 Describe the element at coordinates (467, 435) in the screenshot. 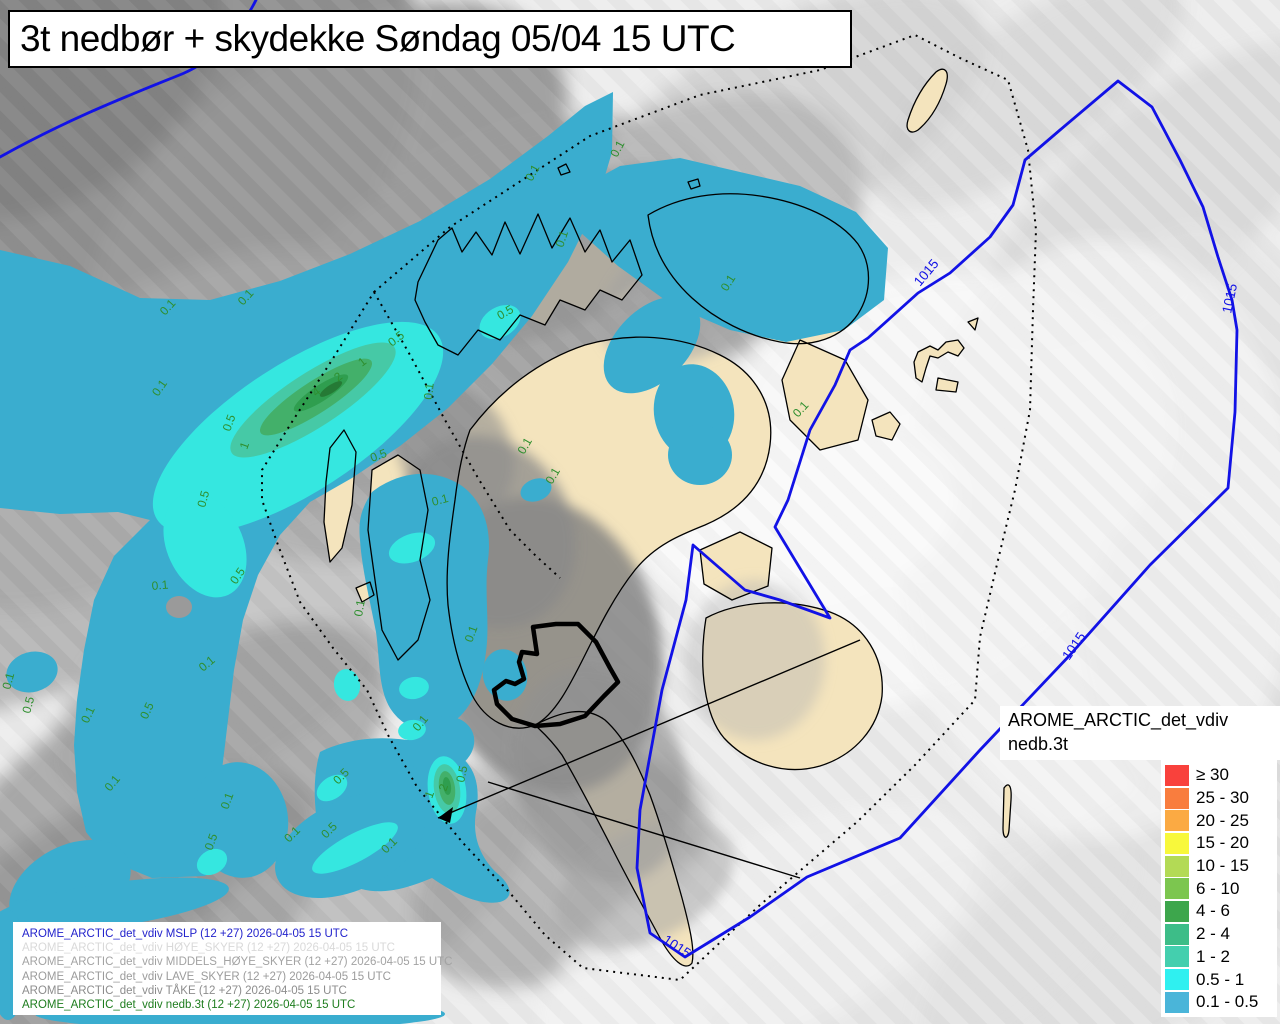

I see `inner-domain-boundary` at that location.